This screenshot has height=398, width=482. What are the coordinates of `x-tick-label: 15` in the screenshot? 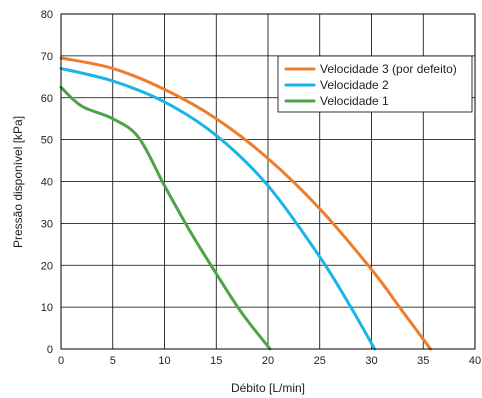 It's located at (216, 361).